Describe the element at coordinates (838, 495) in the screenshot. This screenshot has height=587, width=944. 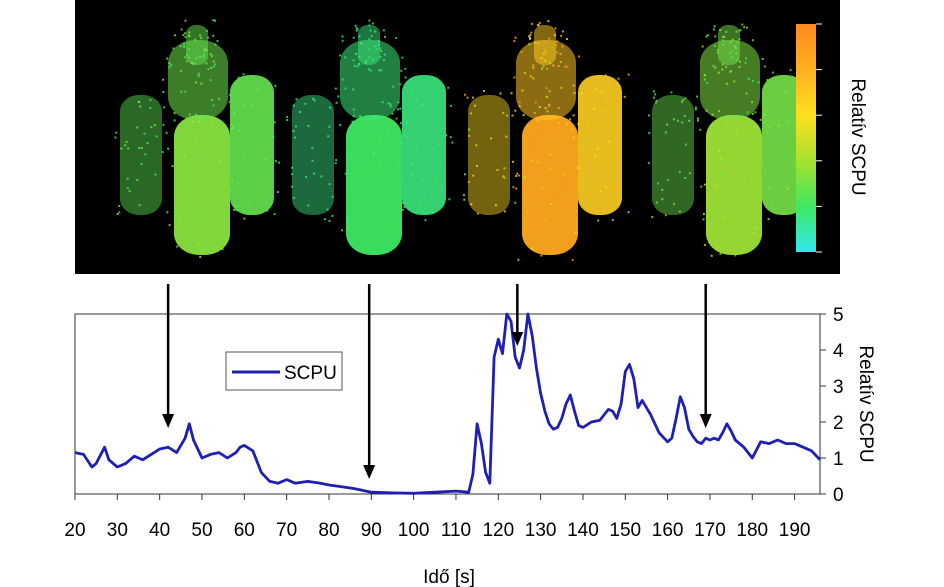
I see `y-tick-label: 0` at that location.